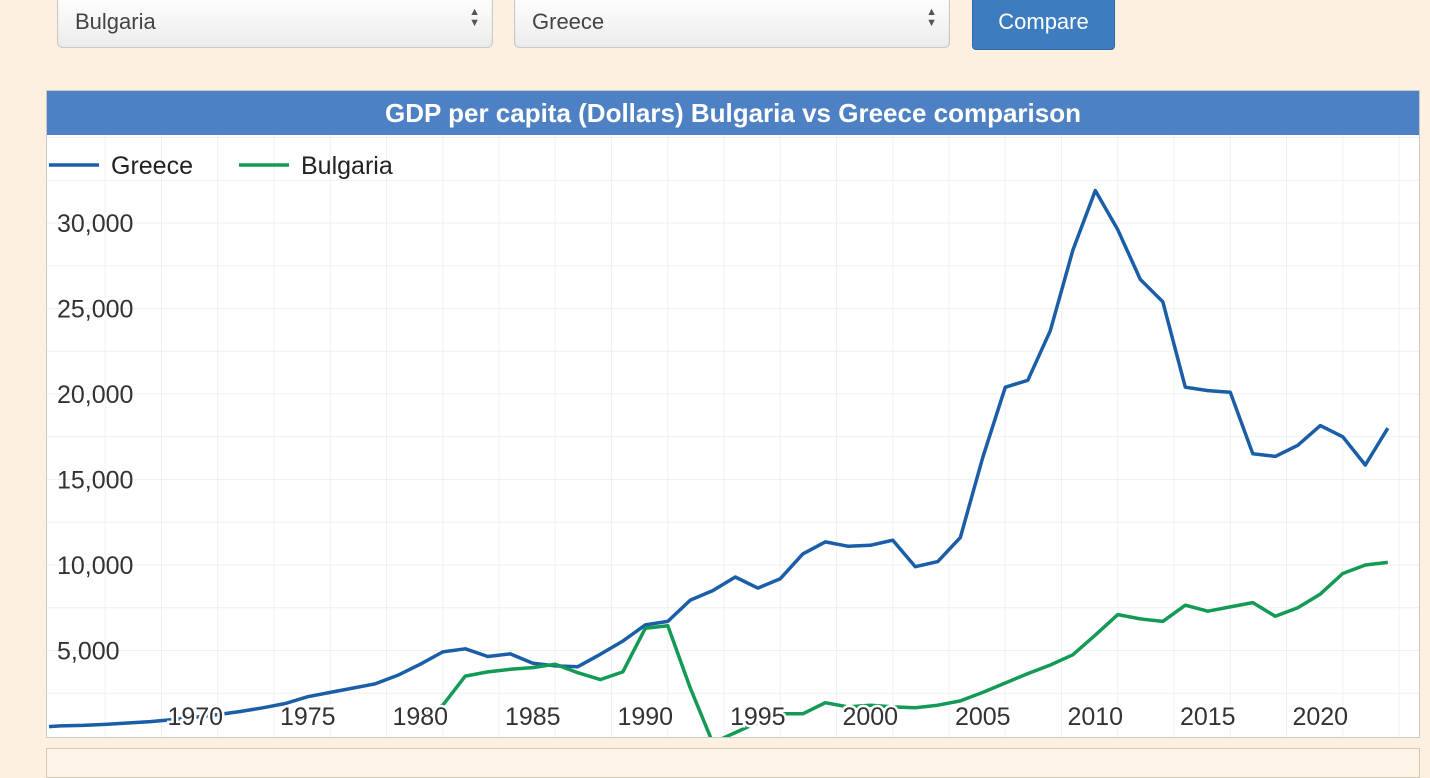  What do you see at coordinates (1208, 717) in the screenshot?
I see `x-tick-label: 2015` at bounding box center [1208, 717].